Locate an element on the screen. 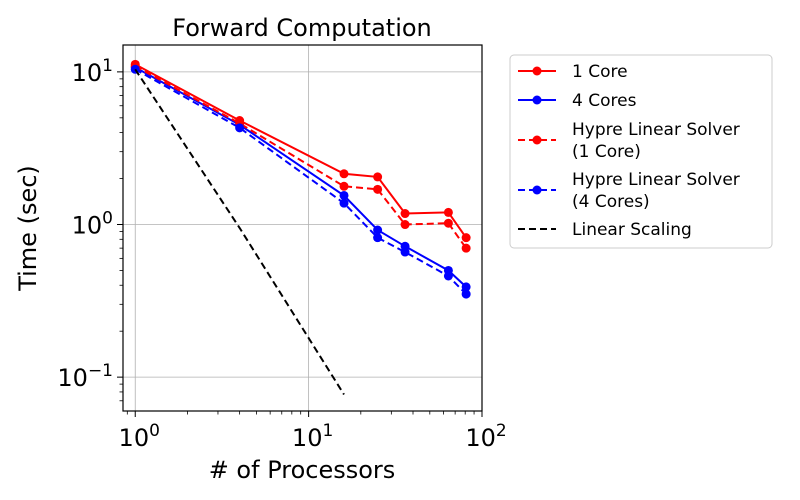 This screenshot has width=800, height=500. y-tick-label: 10⁻¹ is located at coordinates (85, 376).